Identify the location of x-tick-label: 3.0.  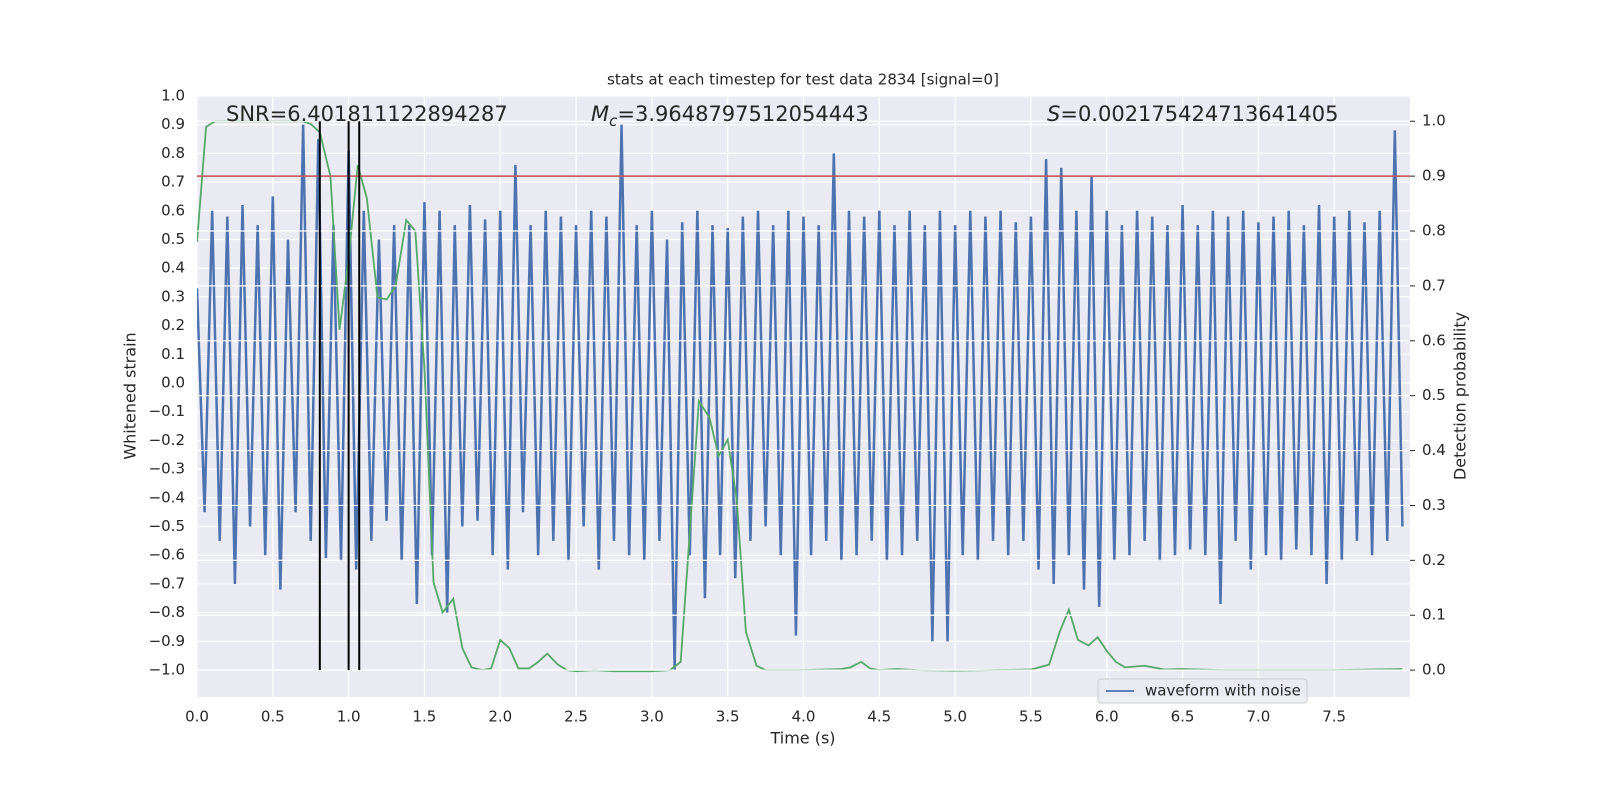
(652, 717).